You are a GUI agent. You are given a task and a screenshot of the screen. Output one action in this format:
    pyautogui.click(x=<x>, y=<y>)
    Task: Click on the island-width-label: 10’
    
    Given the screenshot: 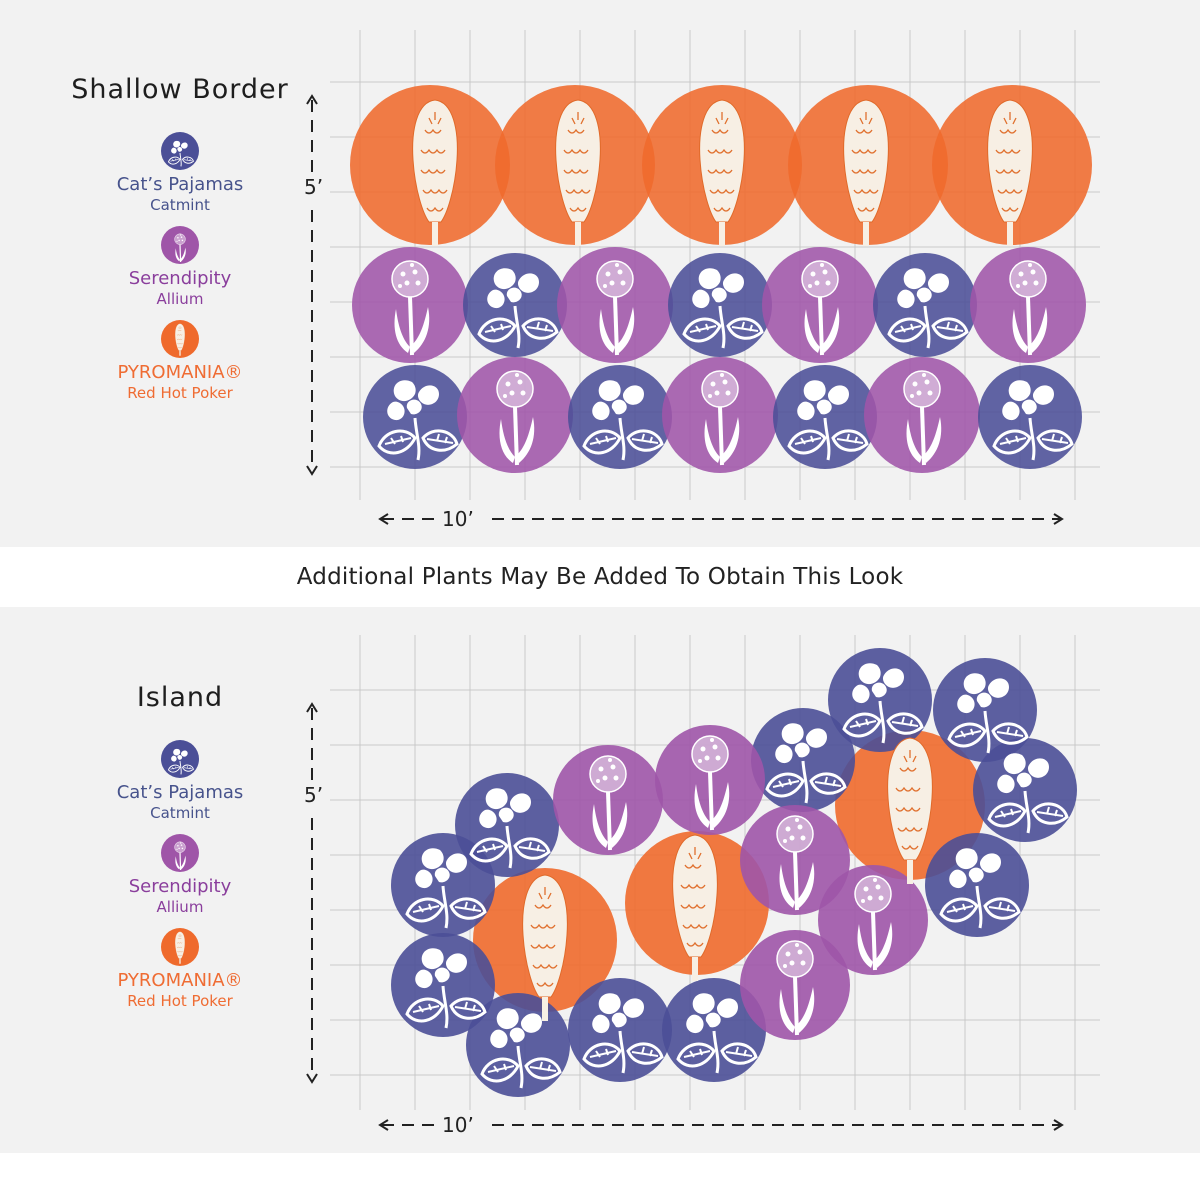 What is the action you would take?
    pyautogui.click(x=458, y=1125)
    